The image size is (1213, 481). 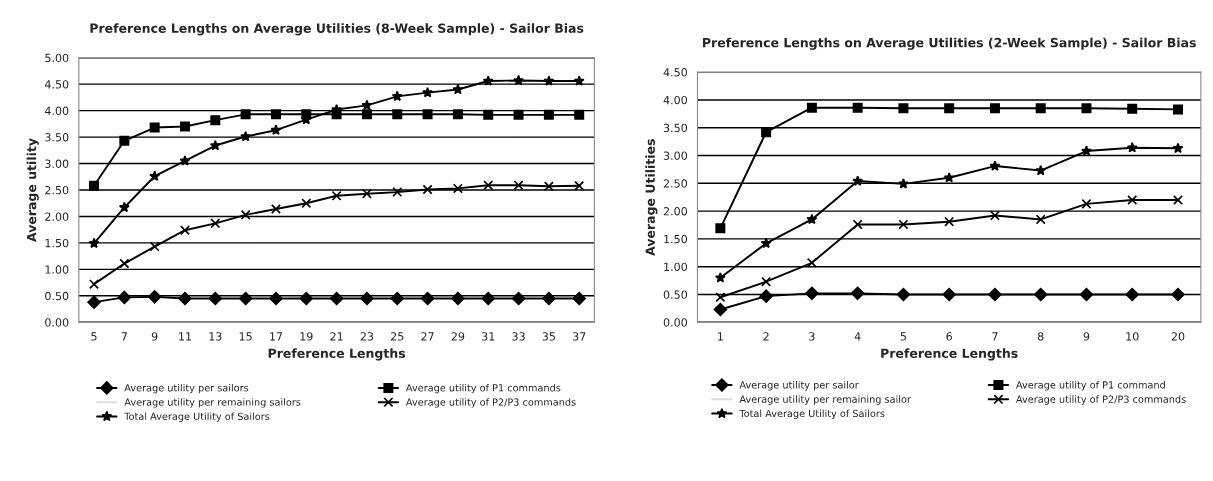 What do you see at coordinates (579, 336) in the screenshot?
I see `x-tick-label: 37` at bounding box center [579, 336].